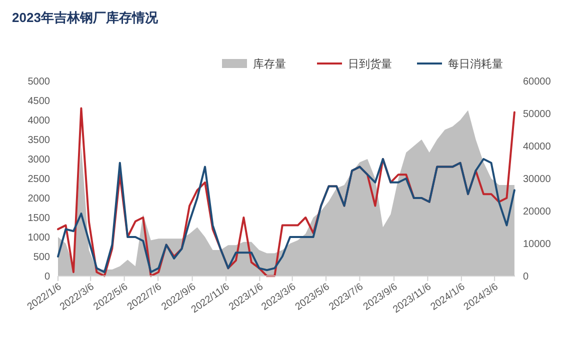  What do you see at coordinates (39, 218) in the screenshot?
I see `y-tick-label: 1500` at bounding box center [39, 218].